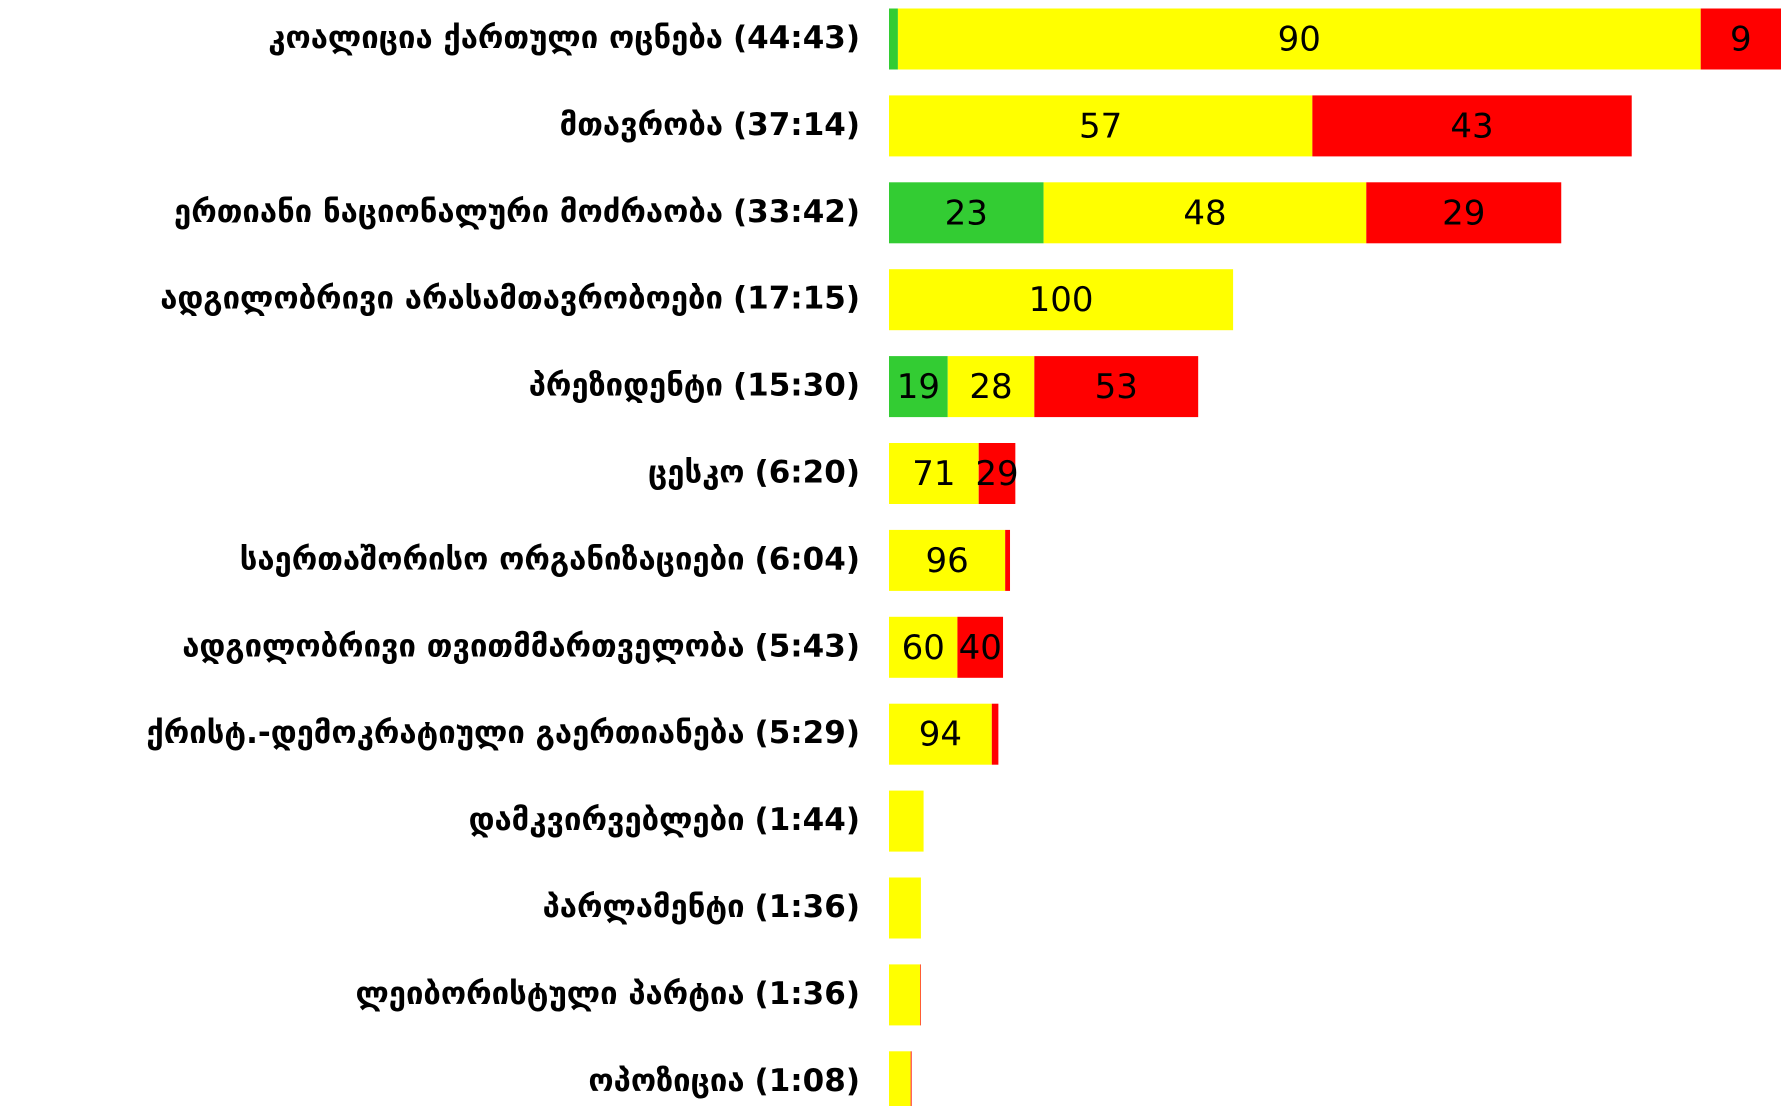 This screenshot has width=1781, height=1106. I want to click on category-name: ცესკო, so click(696, 472).